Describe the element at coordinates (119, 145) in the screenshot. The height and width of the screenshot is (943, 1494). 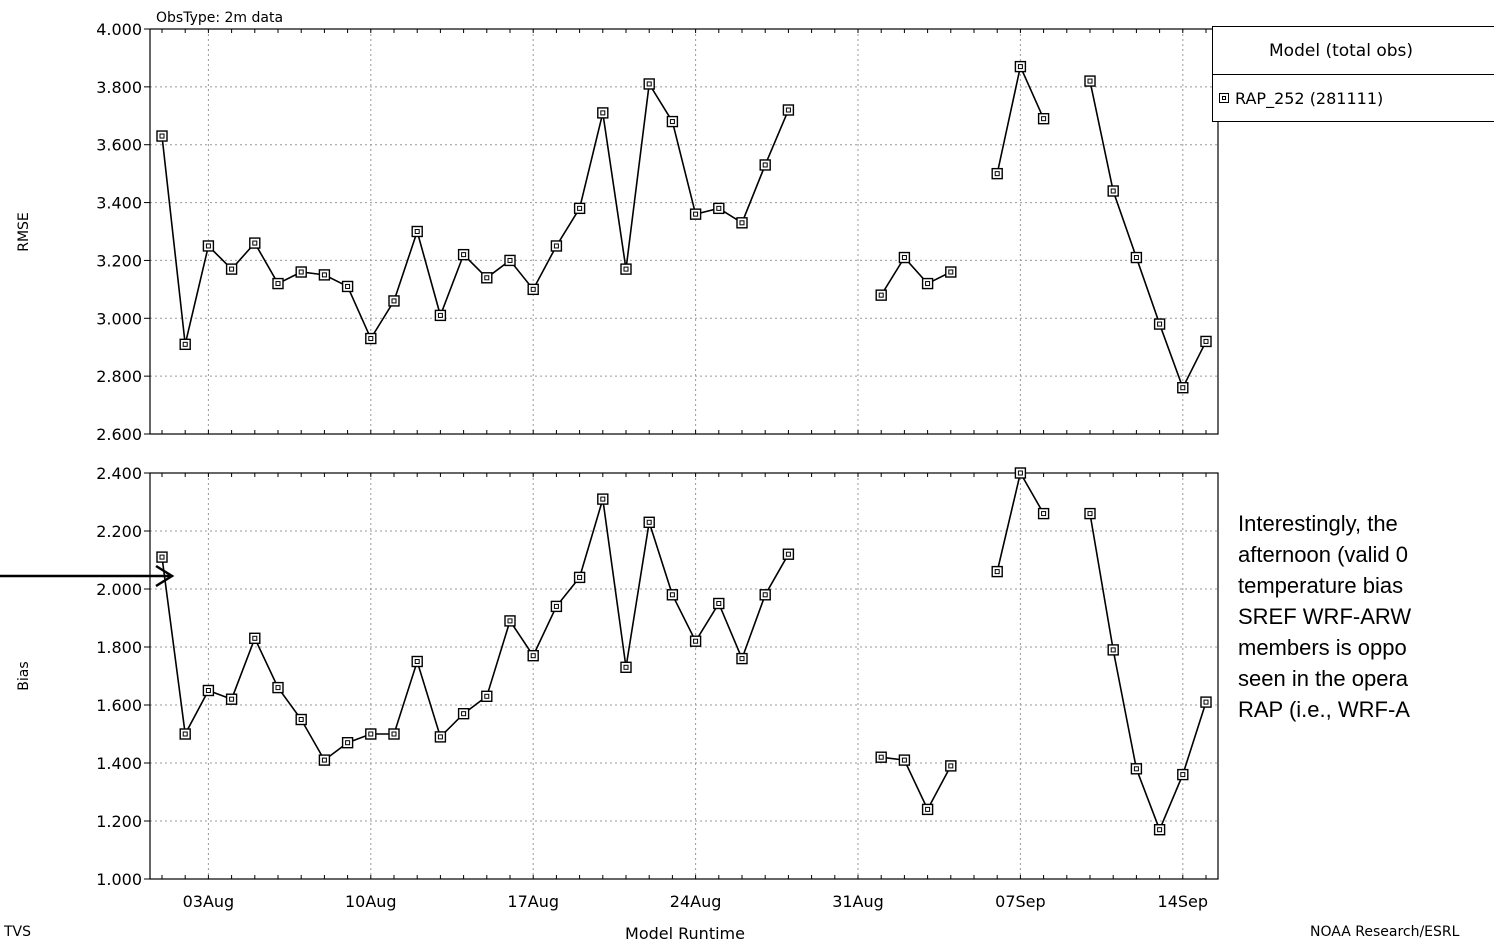
I see `y-tick-label: 3.600` at that location.